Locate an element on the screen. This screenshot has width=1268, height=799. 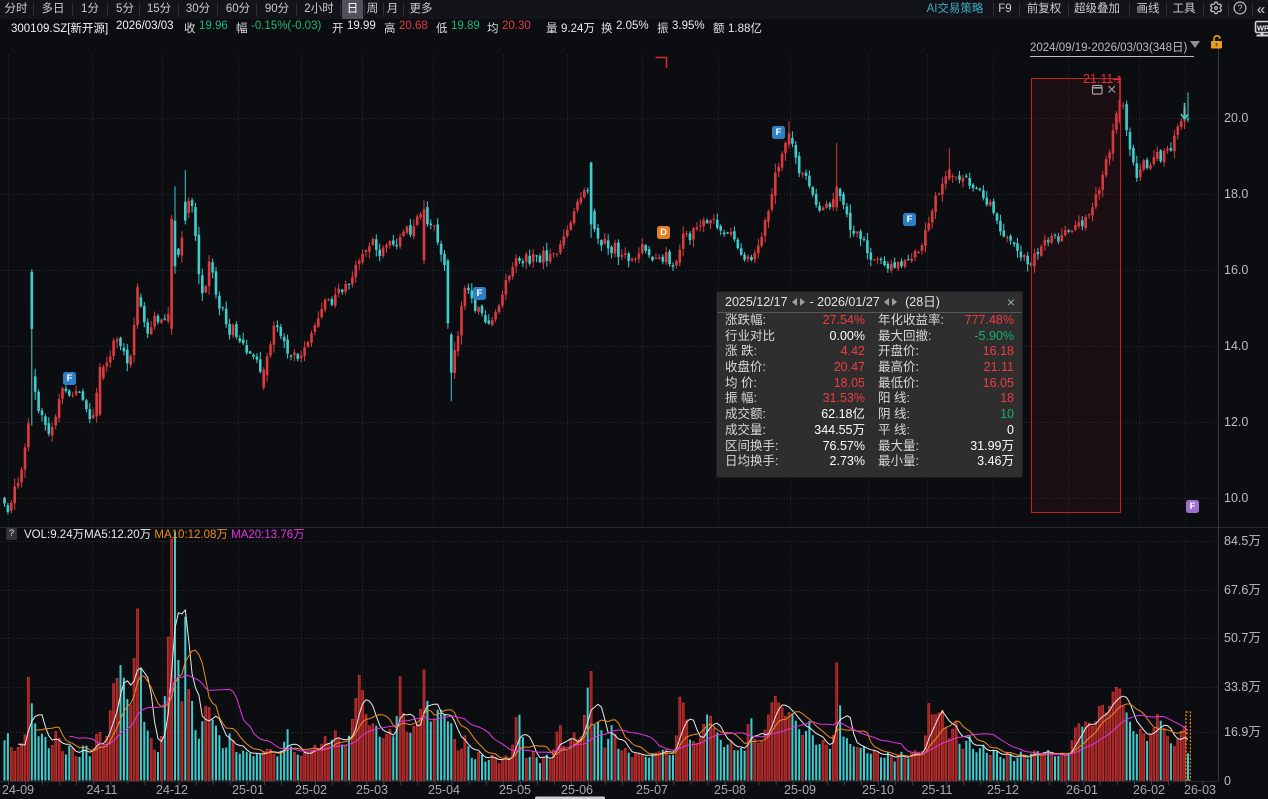
svg-text: 25-01 is located at coordinates (248, 790).